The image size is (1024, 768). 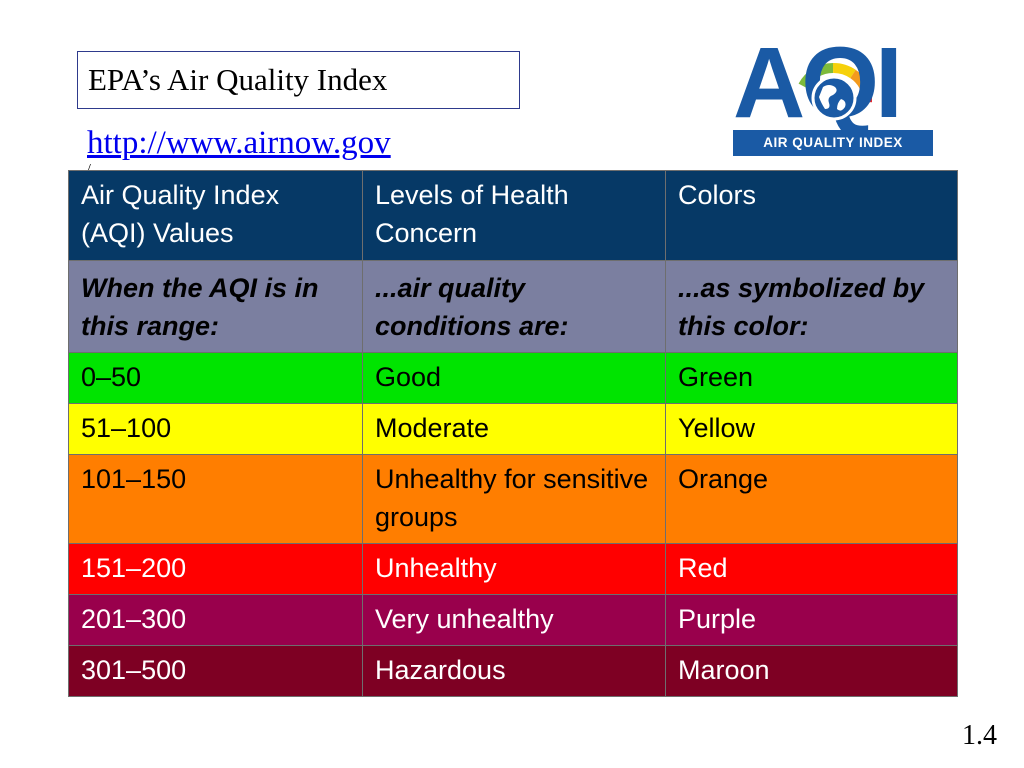 What do you see at coordinates (298, 80) in the screenshot?
I see `slide-title: EPA’s Air Quality Index` at bounding box center [298, 80].